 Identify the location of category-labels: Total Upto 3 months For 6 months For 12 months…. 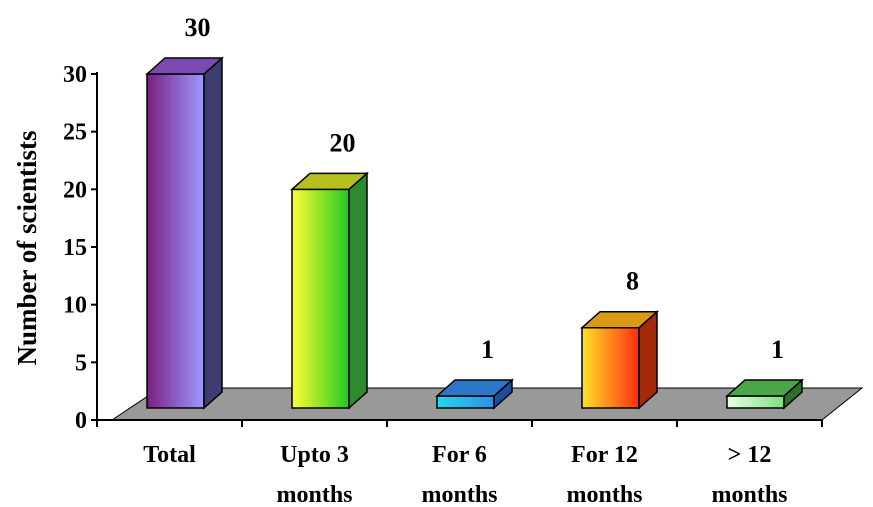
(465, 474).